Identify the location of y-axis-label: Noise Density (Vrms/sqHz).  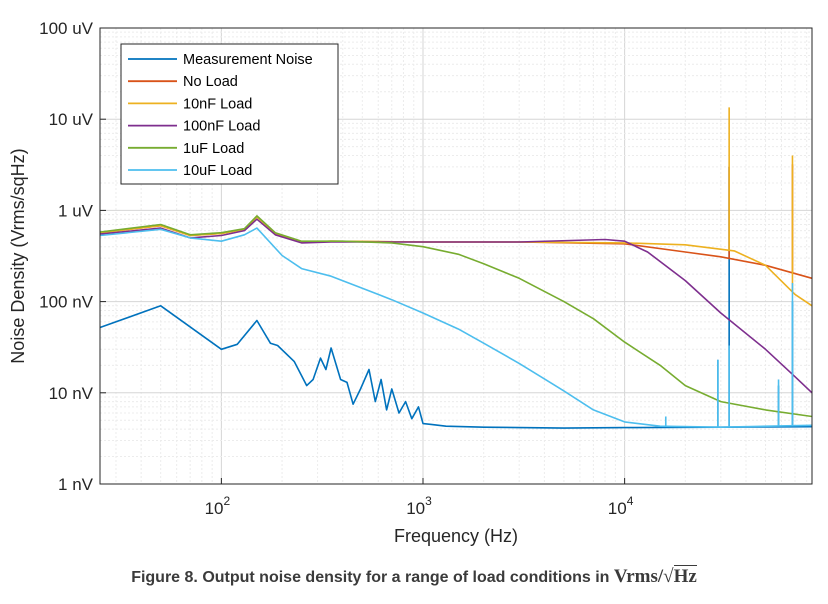
(18, 255).